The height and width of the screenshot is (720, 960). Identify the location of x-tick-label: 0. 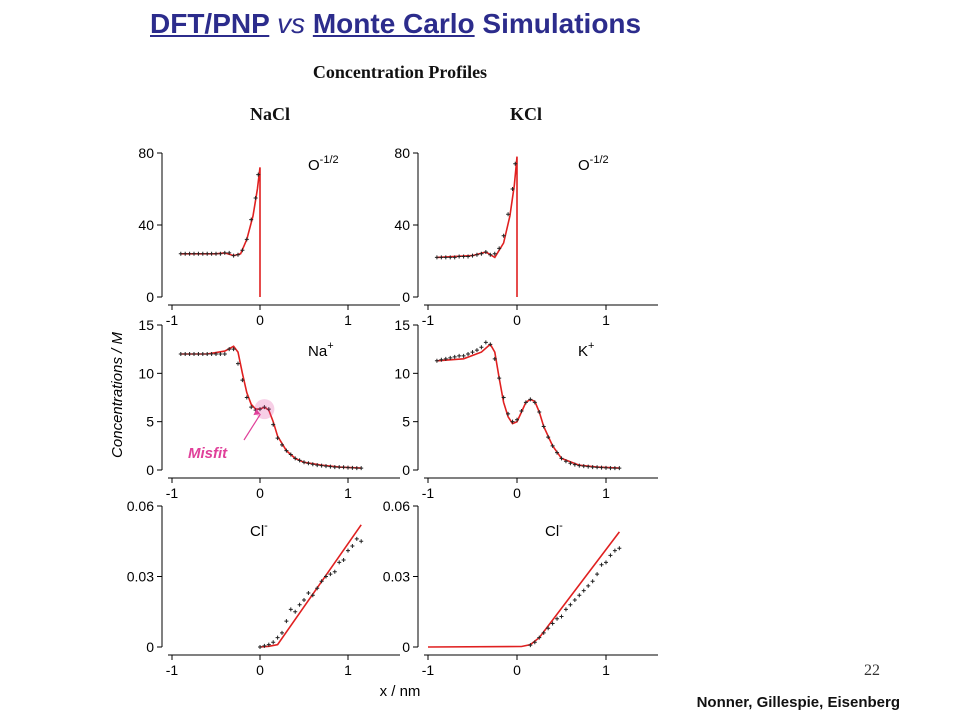
(260, 493).